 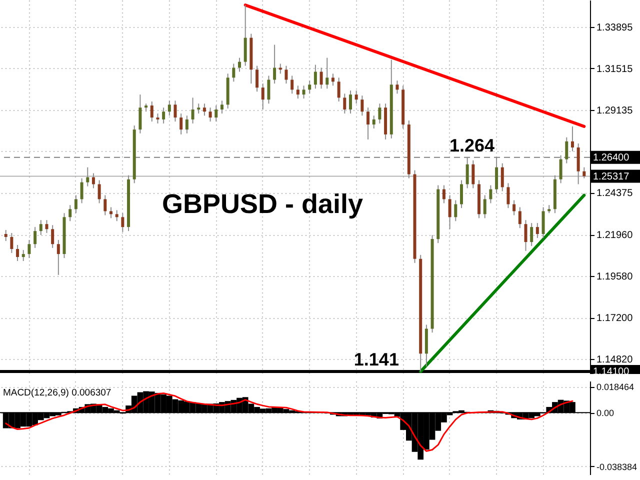 What do you see at coordinates (615, 110) in the screenshot?
I see `y-tick-label: 1.29135` at bounding box center [615, 110].